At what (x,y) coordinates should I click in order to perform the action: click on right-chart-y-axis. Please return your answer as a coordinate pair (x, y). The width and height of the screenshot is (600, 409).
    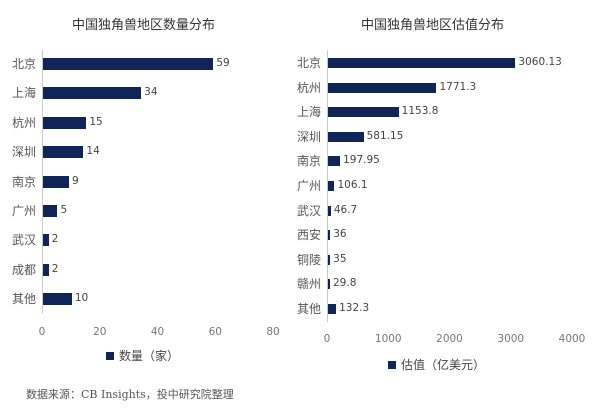
    Looking at the image, I should click on (327, 186).